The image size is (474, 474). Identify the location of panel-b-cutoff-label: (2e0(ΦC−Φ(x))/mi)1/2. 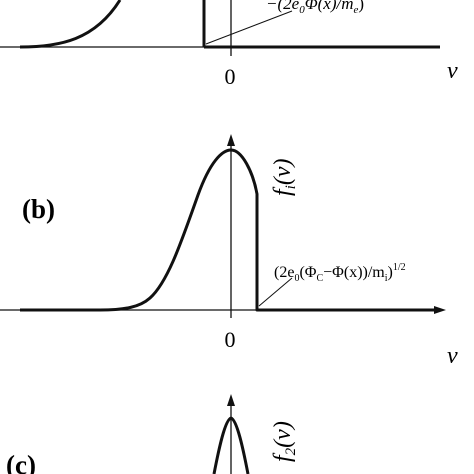
(340, 273).